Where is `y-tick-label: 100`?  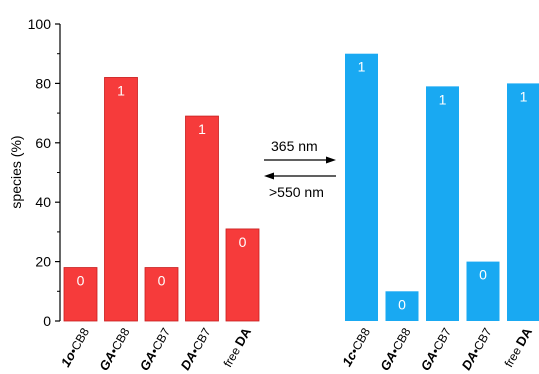 y-tick-label: 100 is located at coordinates (40, 24).